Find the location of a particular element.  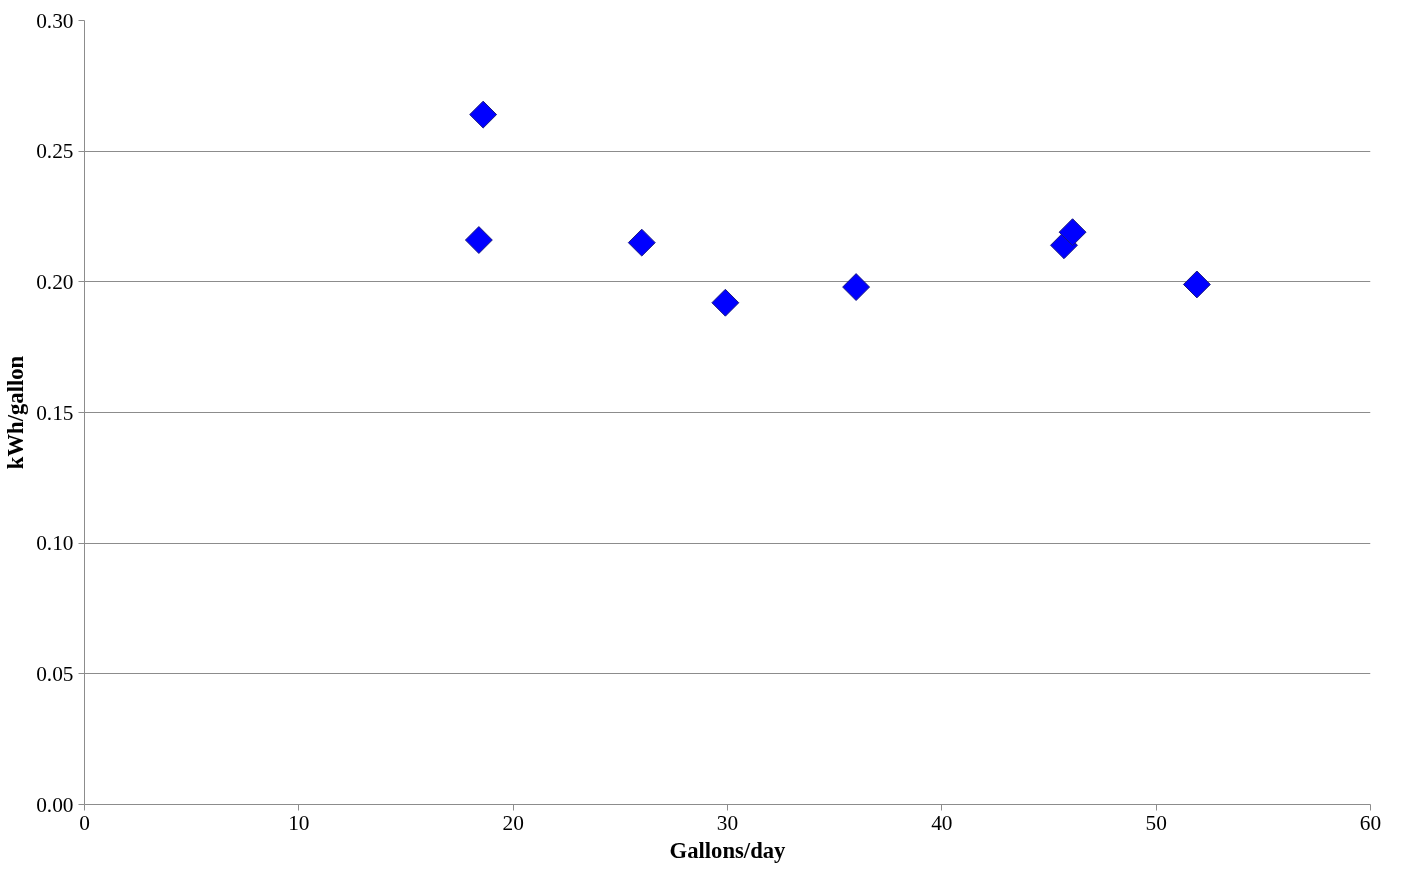

x-tick-label: 10 is located at coordinates (299, 822).